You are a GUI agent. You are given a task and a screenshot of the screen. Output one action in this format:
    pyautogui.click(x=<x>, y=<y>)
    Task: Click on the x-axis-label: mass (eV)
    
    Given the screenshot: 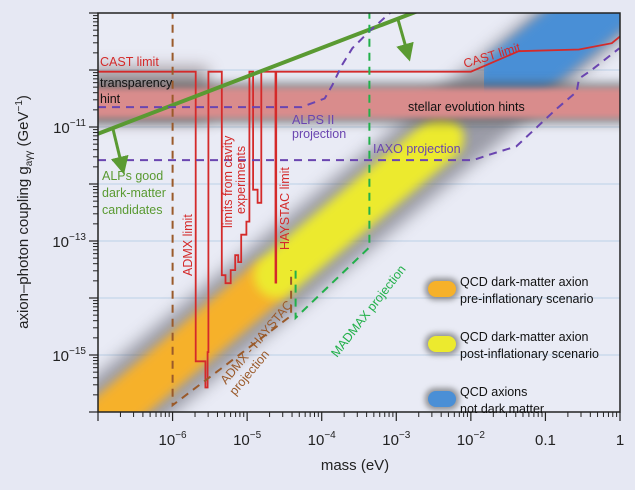 What is the action you would take?
    pyautogui.click(x=355, y=465)
    